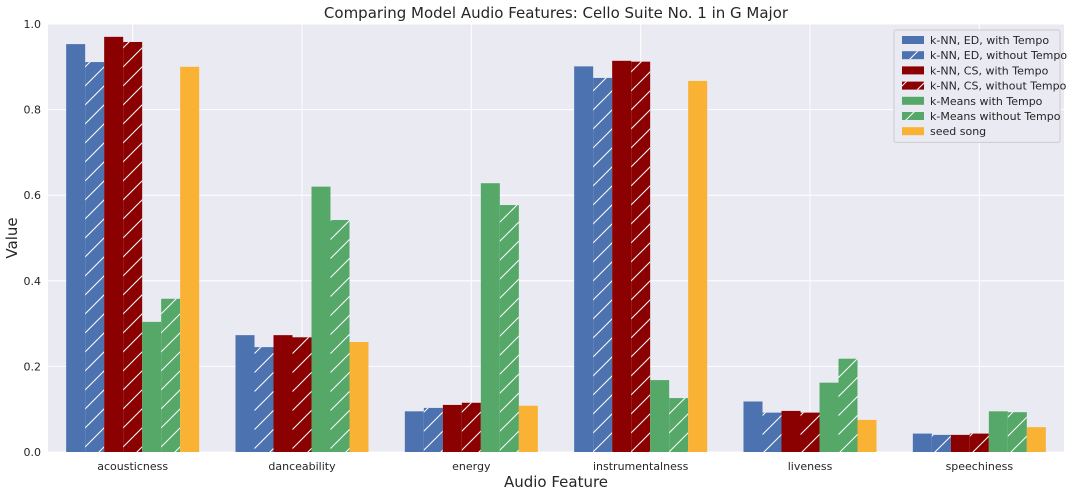  I want to click on y-tick-label: 1.0, so click(33, 24).